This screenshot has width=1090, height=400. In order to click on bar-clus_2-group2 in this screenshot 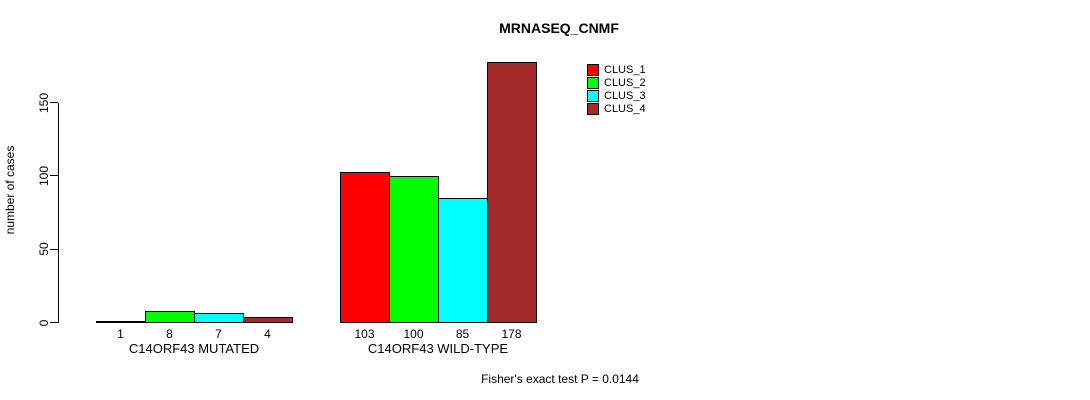, I will do `click(414, 249)`.